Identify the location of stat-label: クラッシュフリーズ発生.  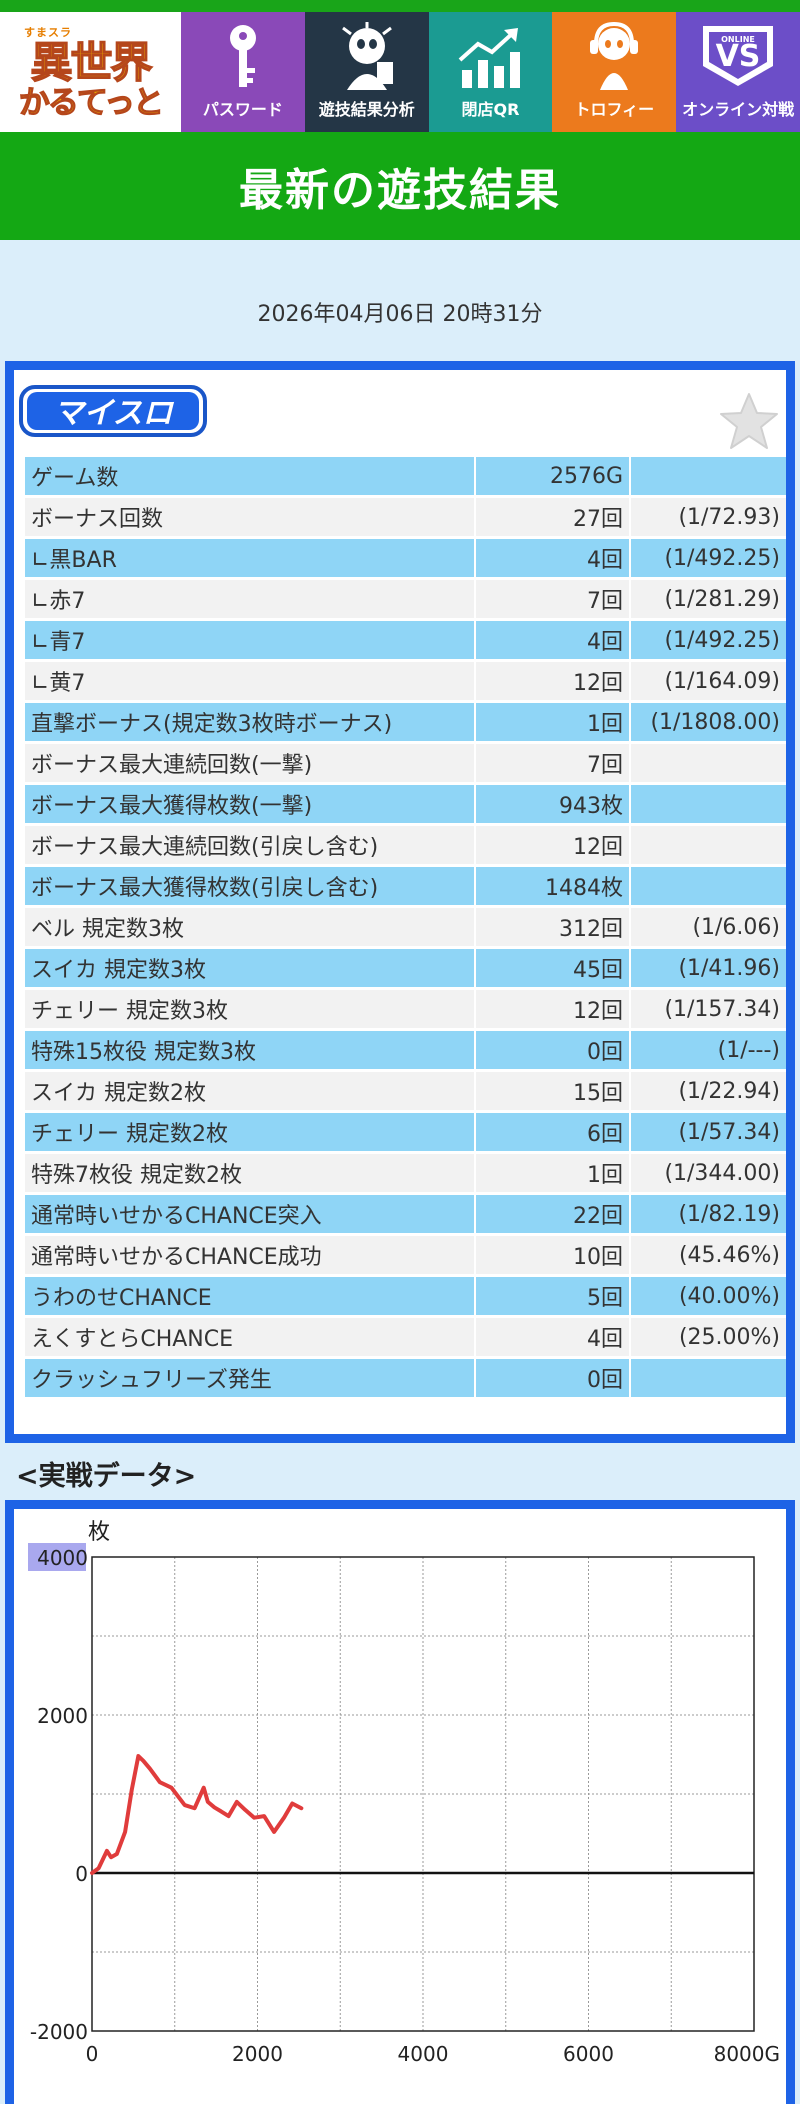
(250, 1378).